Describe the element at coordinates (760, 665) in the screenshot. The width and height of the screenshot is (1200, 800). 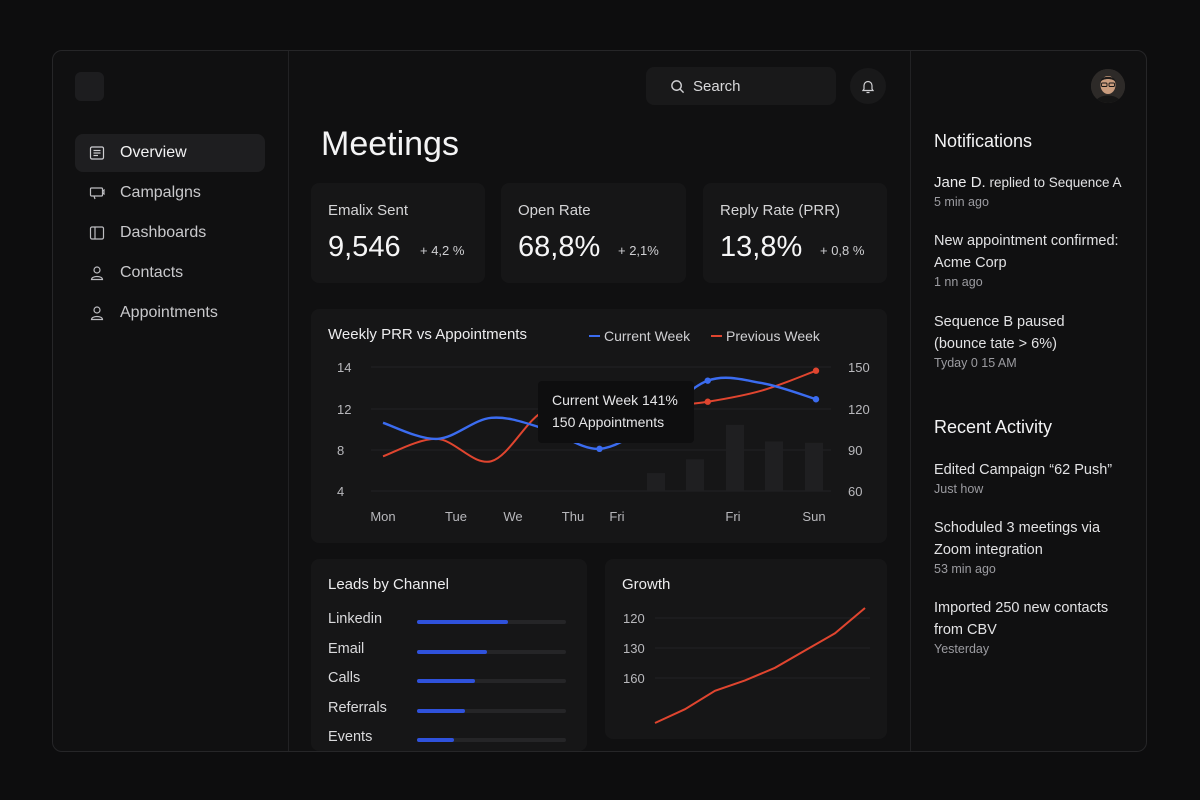
I see `series-line-growth` at that location.